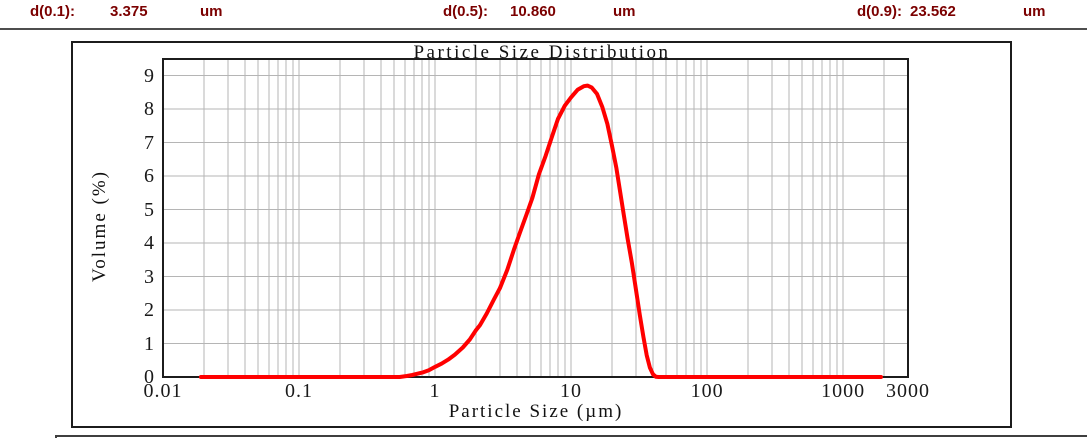 The image size is (1087, 438). What do you see at coordinates (149, 377) in the screenshot?
I see `y-tick-label: 0` at bounding box center [149, 377].